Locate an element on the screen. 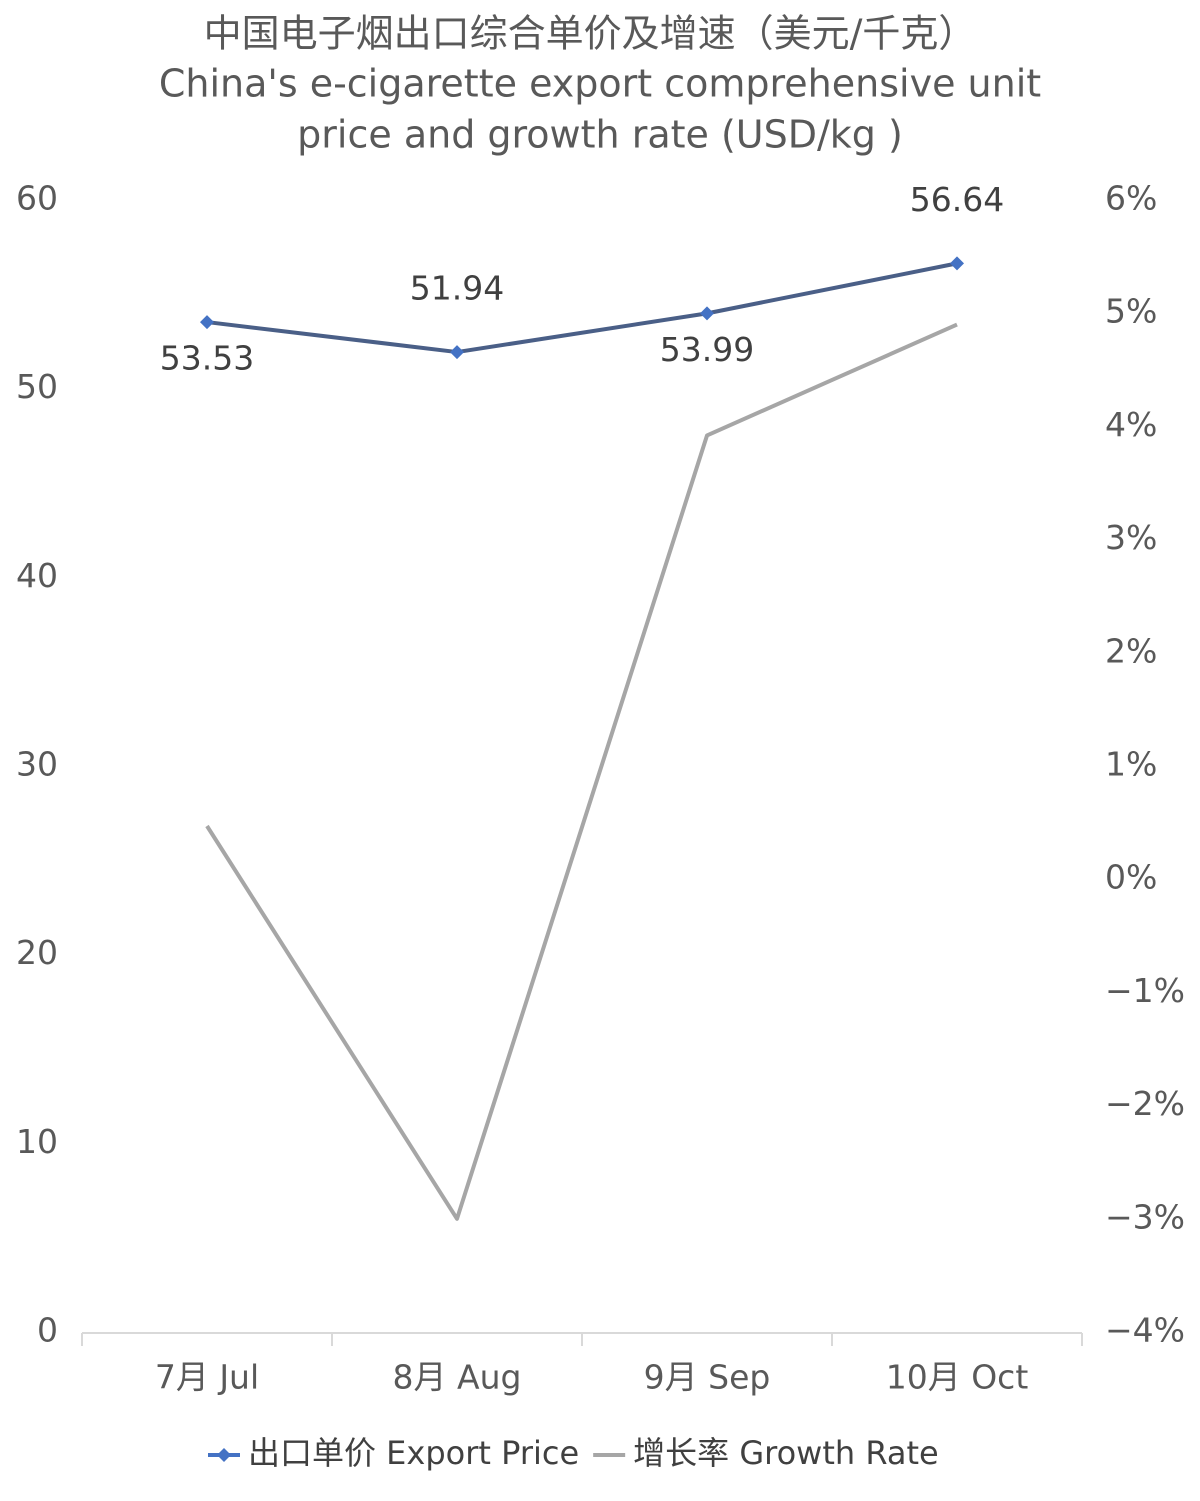  data-label: 53.99 is located at coordinates (707, 349).